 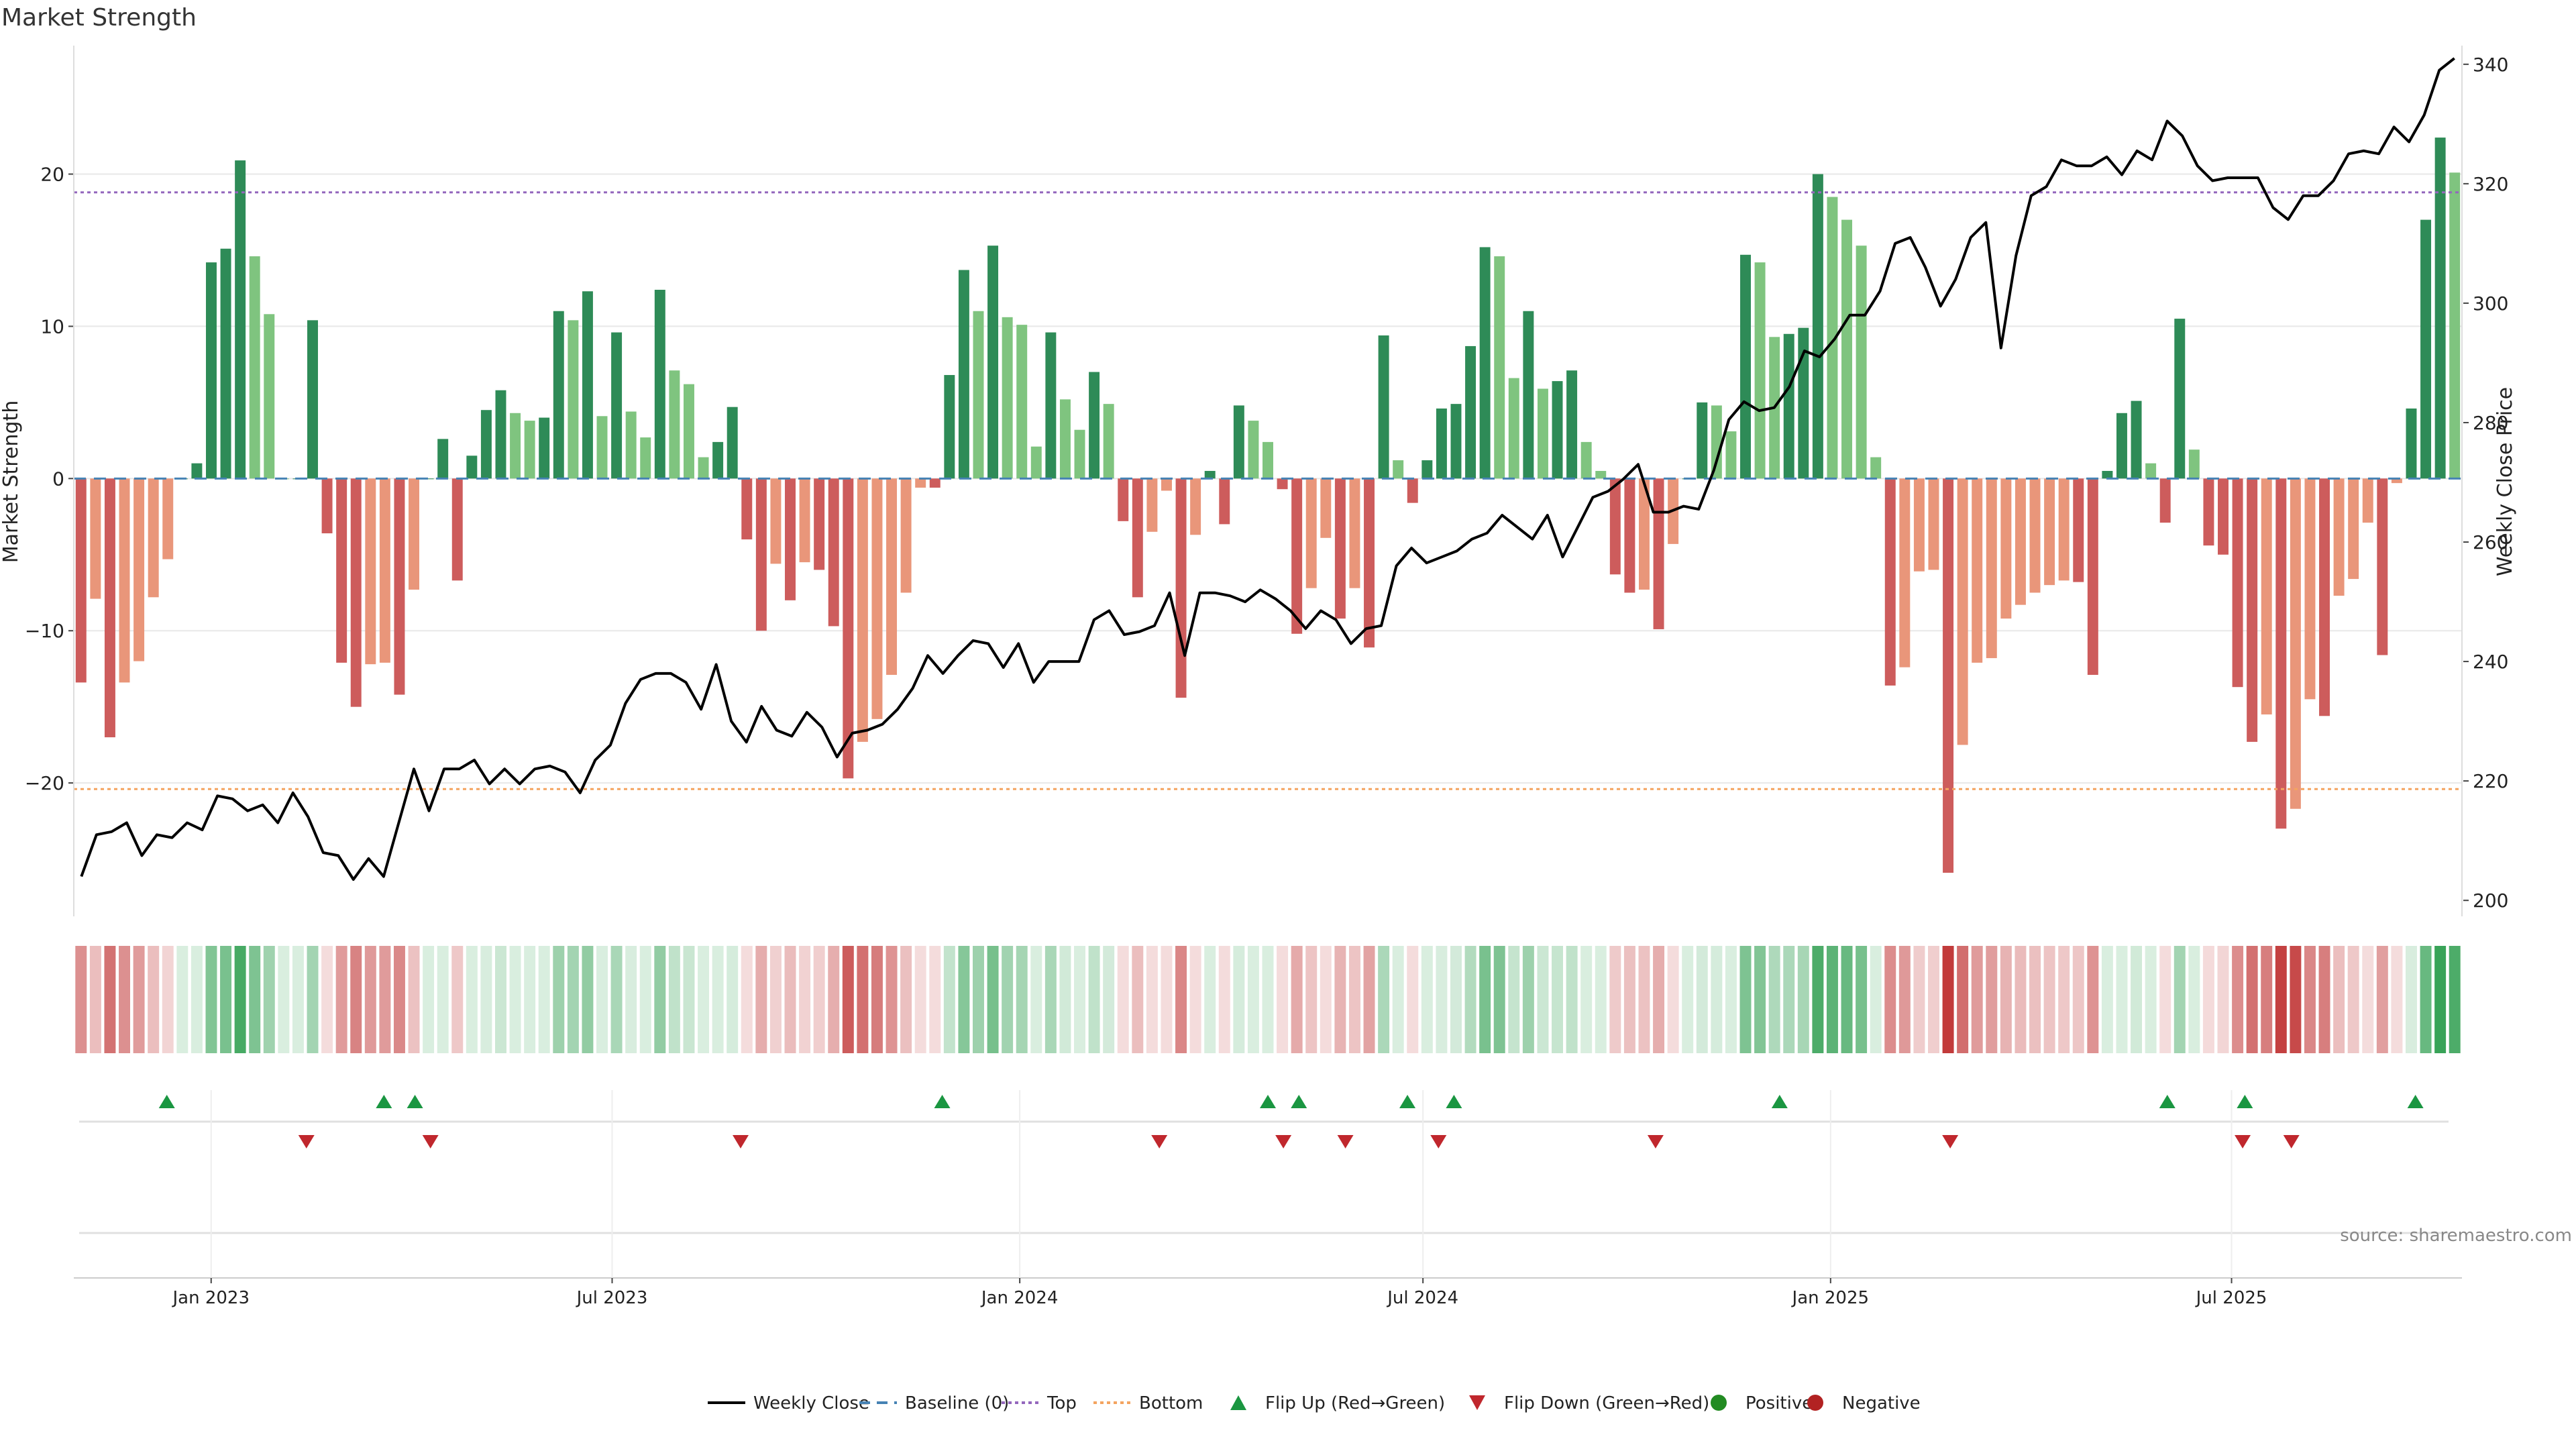 I want to click on y2-tick-label: 200, so click(x=2490, y=901).